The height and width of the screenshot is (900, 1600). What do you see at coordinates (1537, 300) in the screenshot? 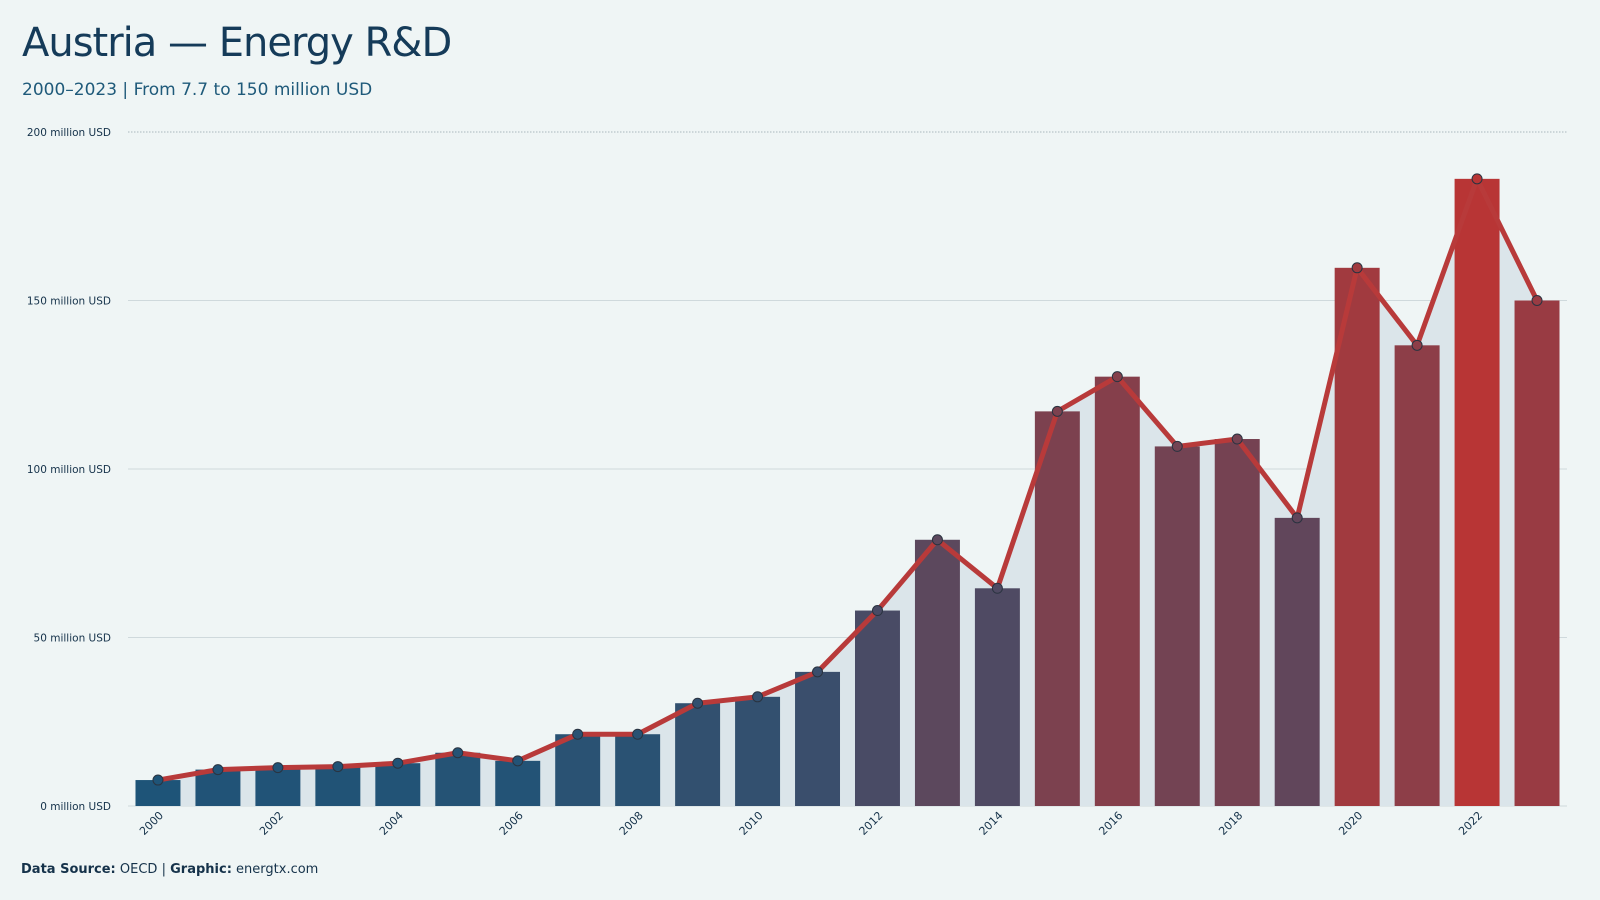
I see `point-2023` at bounding box center [1537, 300].